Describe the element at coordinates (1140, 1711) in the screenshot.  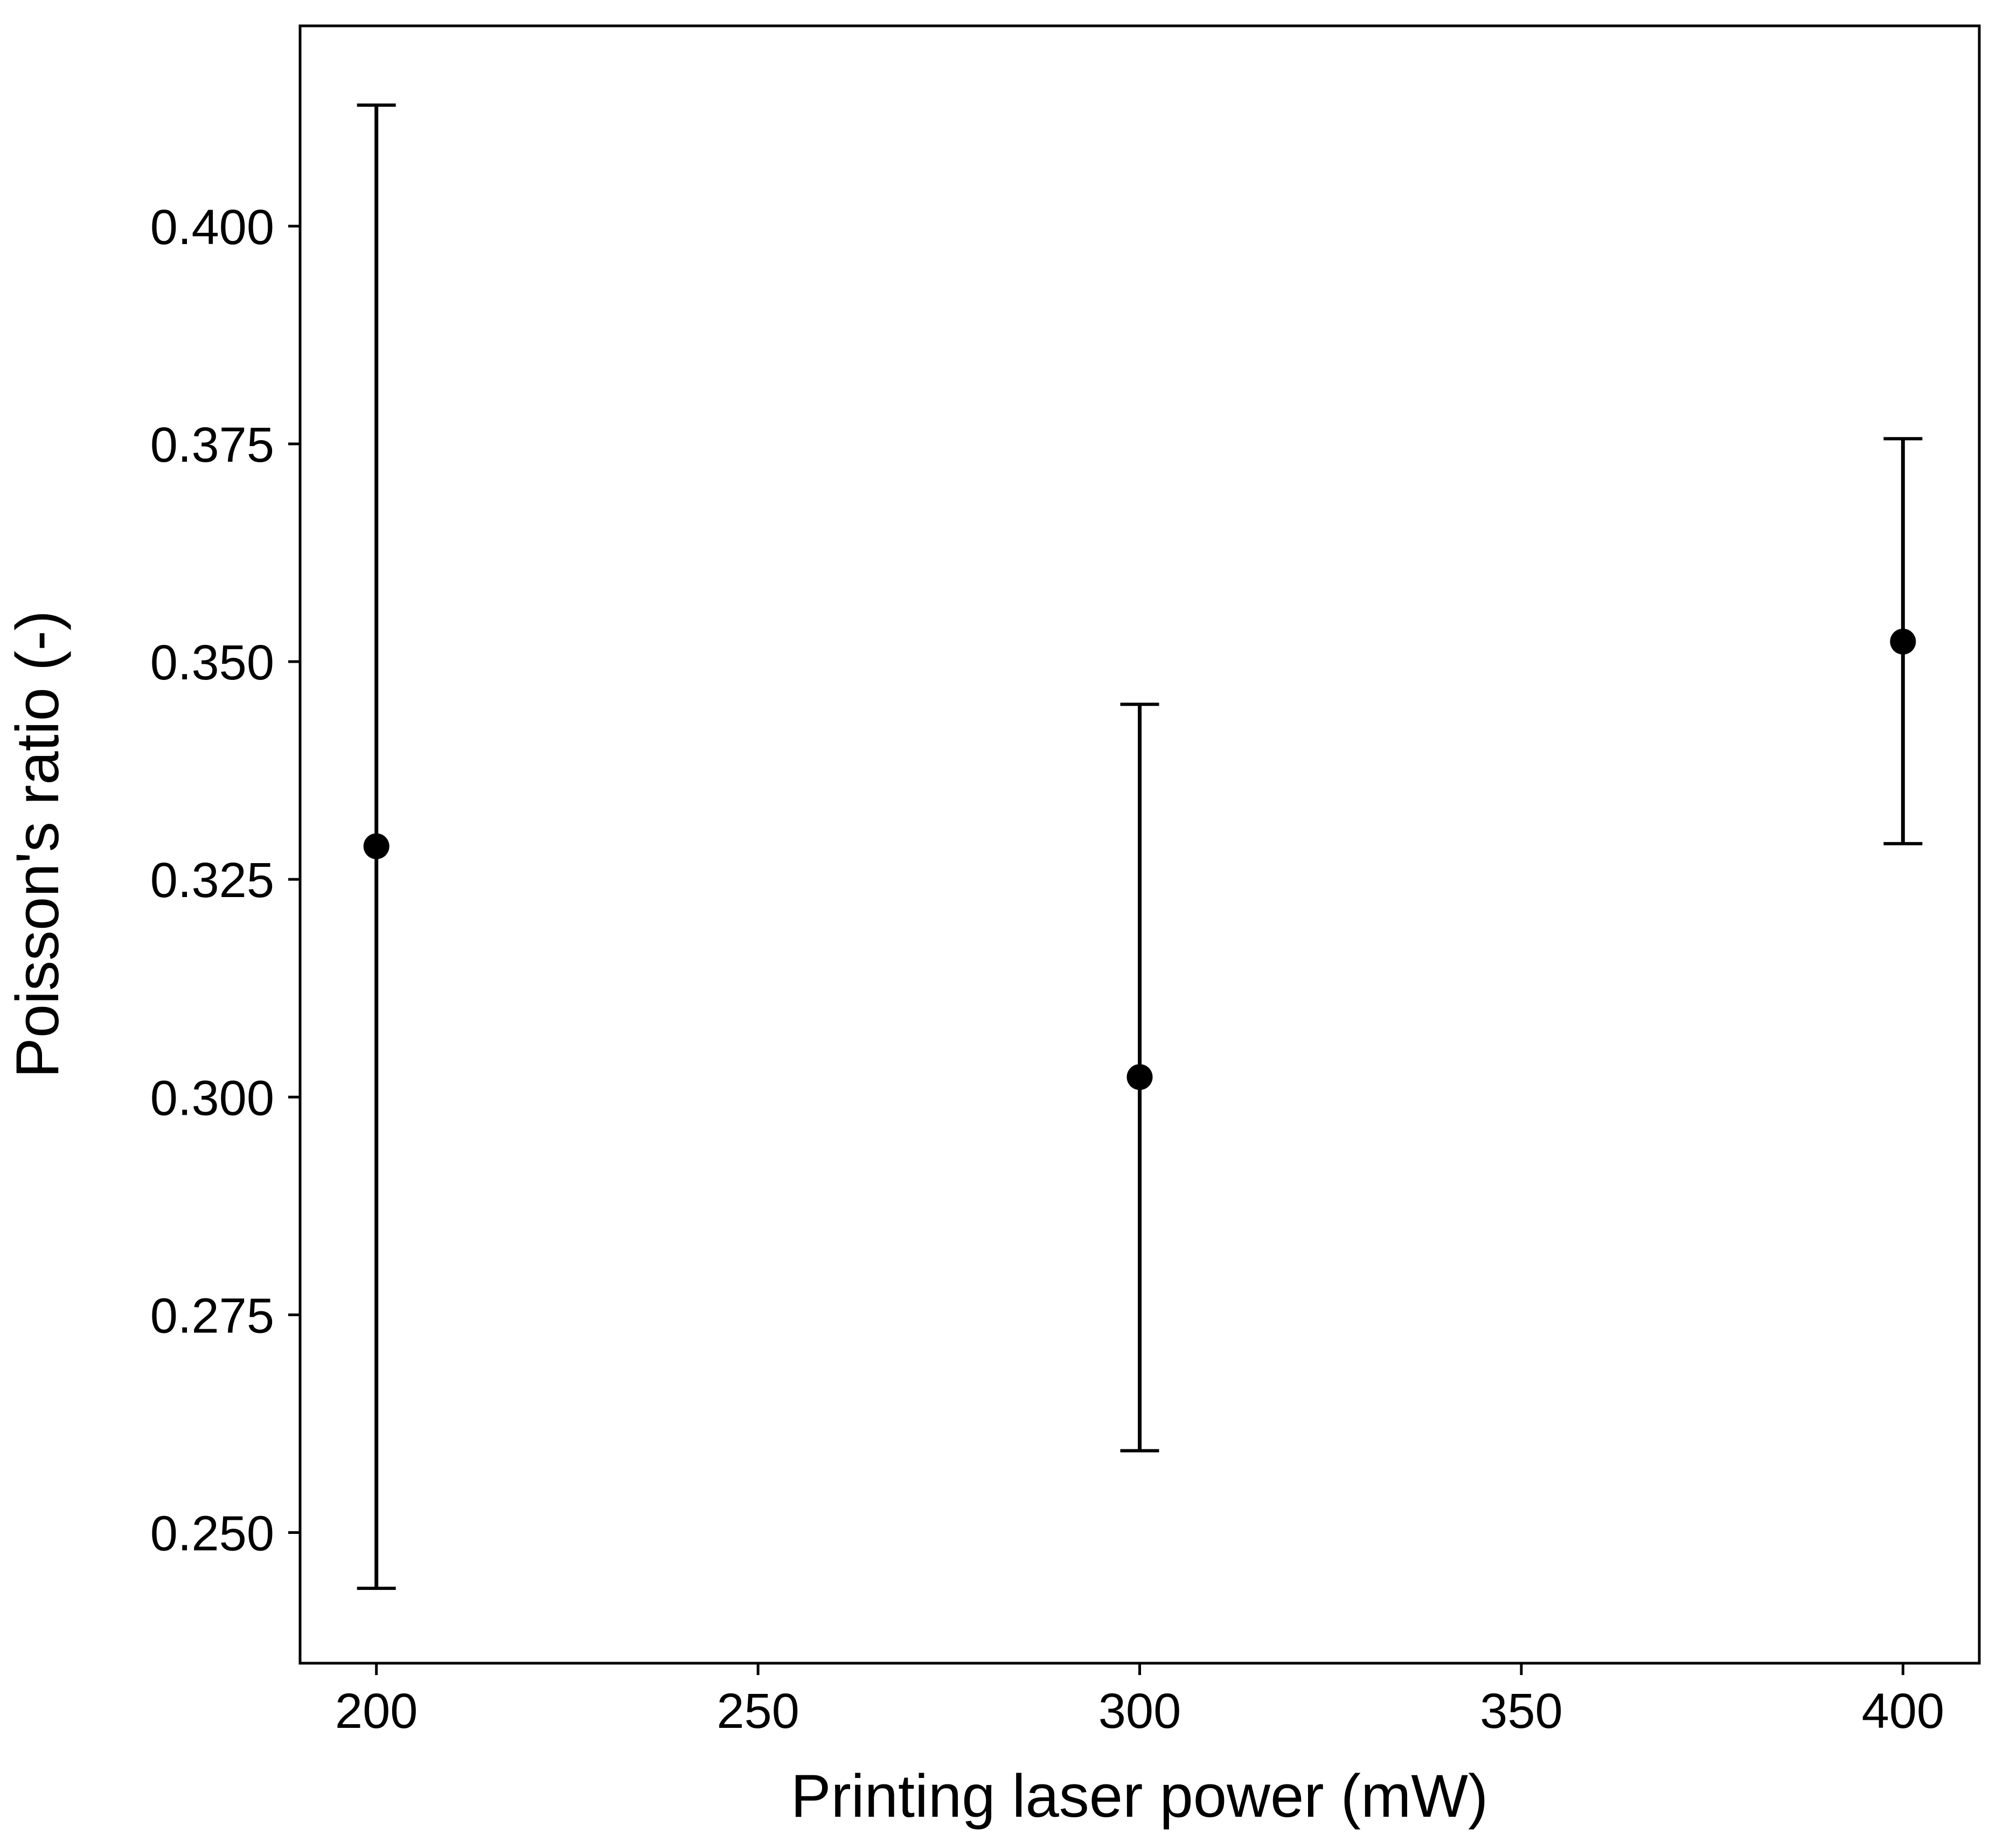
I see `x-tick-label: 300` at that location.